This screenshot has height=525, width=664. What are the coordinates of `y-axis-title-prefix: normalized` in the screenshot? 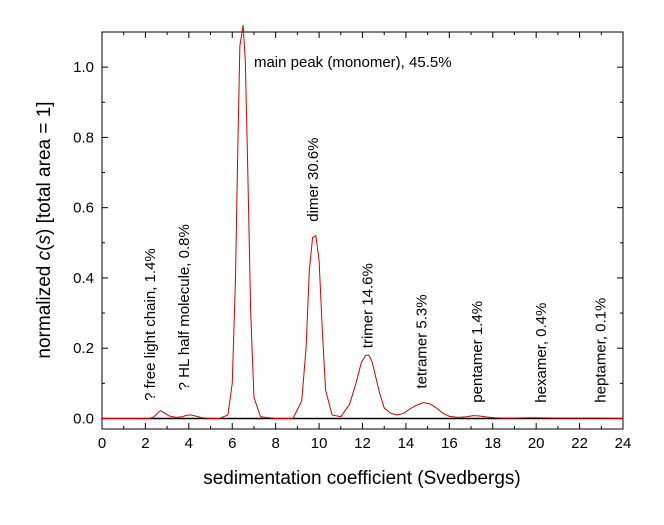 It's located at (44, 309).